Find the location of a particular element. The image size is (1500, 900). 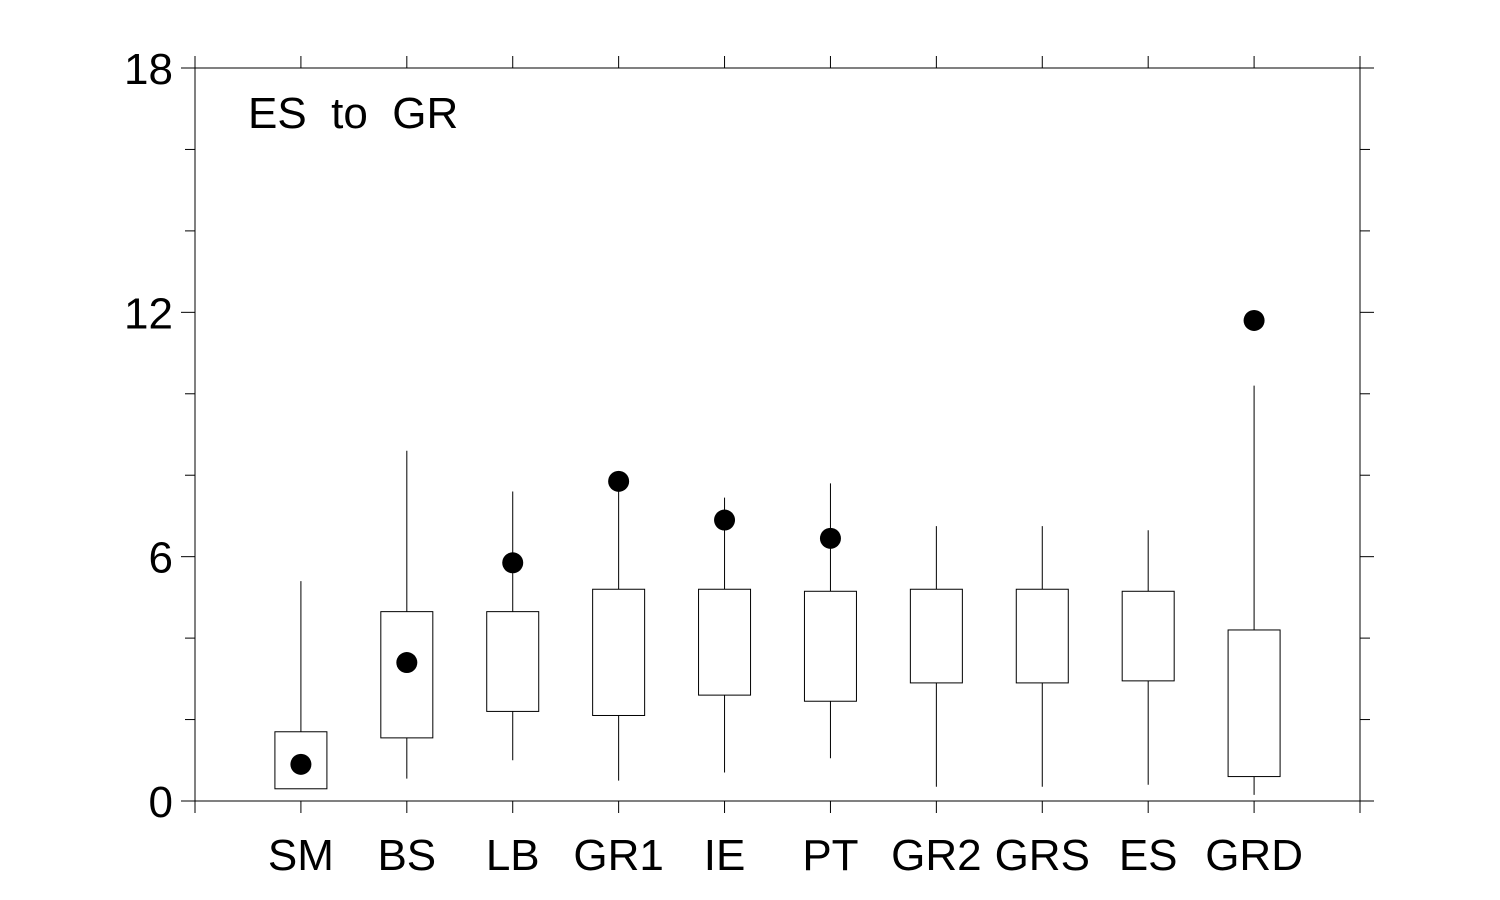

chart-annotation: ES to GR is located at coordinates (353, 113).